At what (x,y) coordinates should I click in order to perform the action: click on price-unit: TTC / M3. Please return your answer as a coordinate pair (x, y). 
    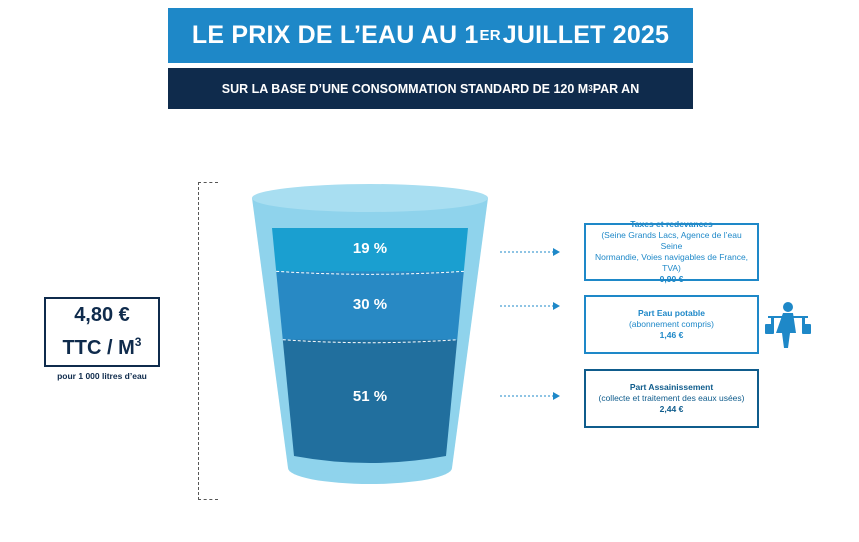
    Looking at the image, I should click on (102, 345).